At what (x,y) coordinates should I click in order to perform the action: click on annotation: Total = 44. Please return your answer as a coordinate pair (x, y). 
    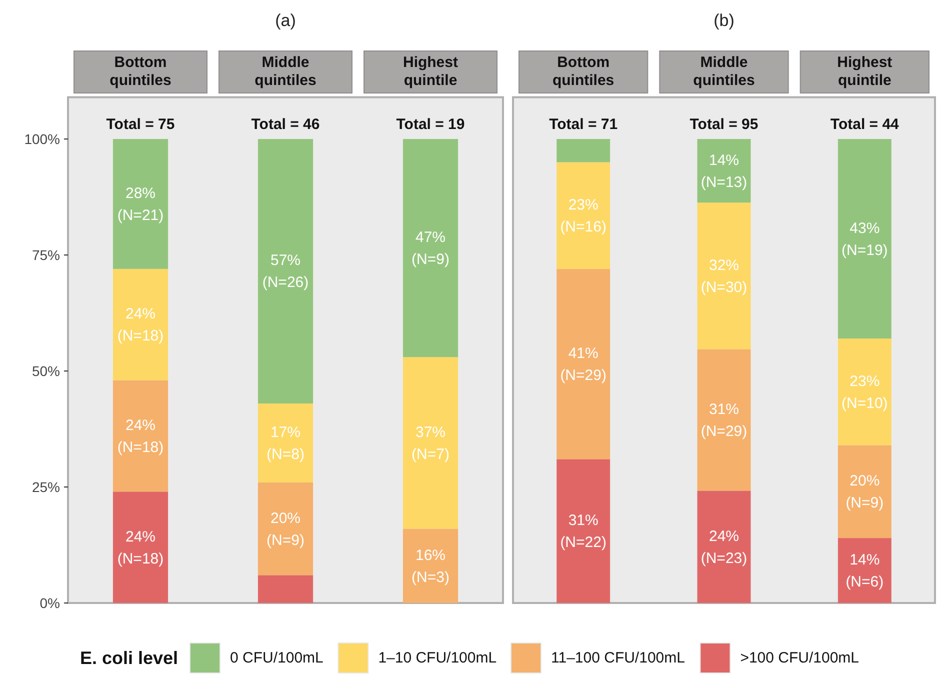
    Looking at the image, I should click on (865, 124).